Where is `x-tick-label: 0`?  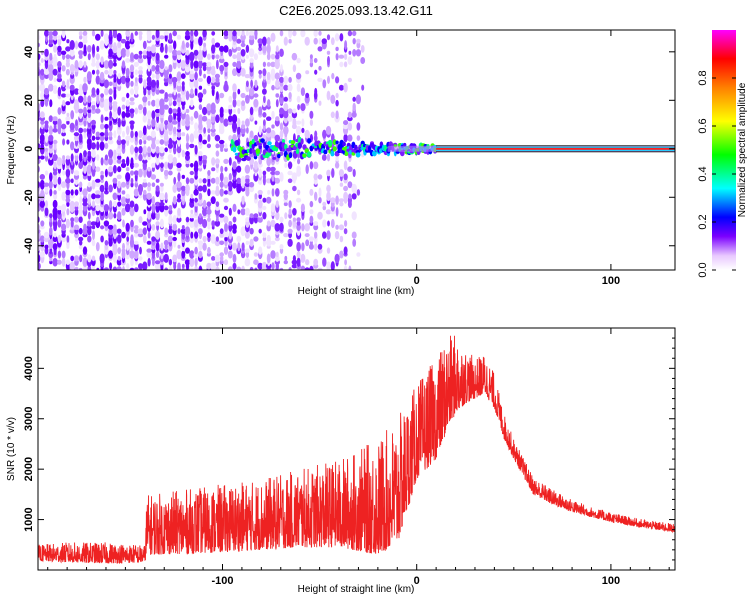 x-tick-label: 0 is located at coordinates (417, 581).